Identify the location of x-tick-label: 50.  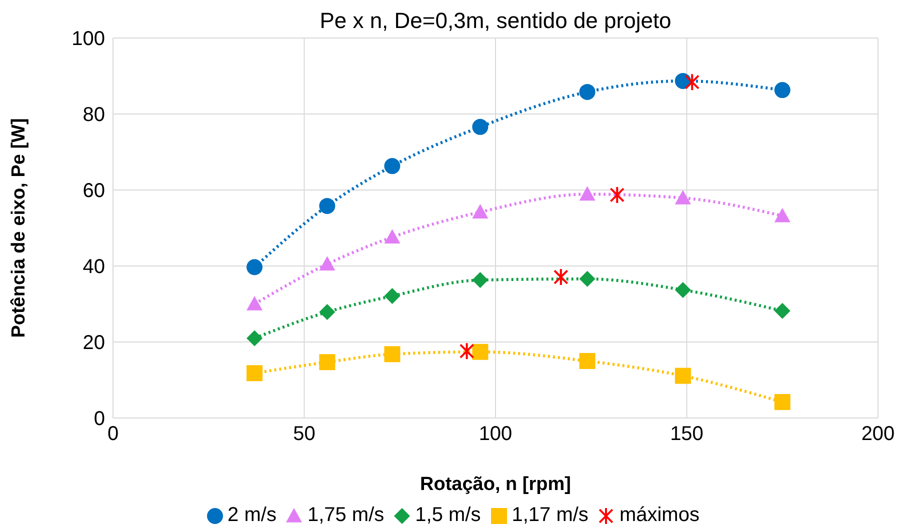
(304, 434).